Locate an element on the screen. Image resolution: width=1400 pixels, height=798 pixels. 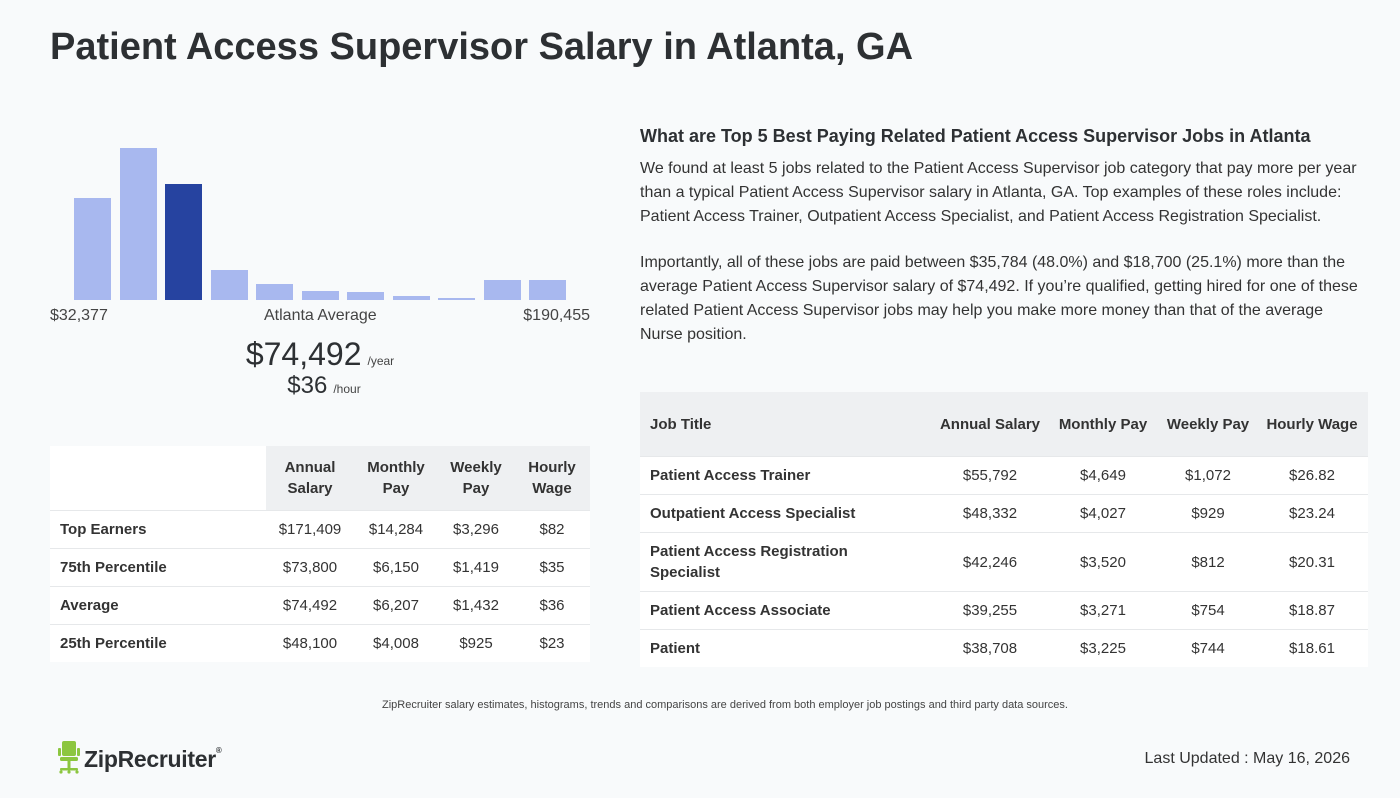
hourly-cell: $35 is located at coordinates (552, 567).